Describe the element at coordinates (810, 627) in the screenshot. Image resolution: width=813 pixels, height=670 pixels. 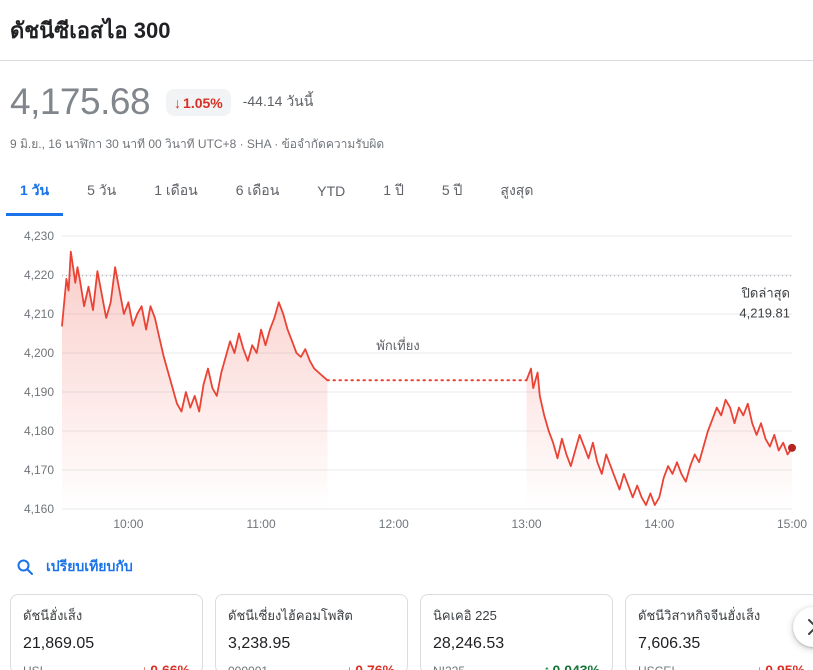
I see `chevron-right-icon` at that location.